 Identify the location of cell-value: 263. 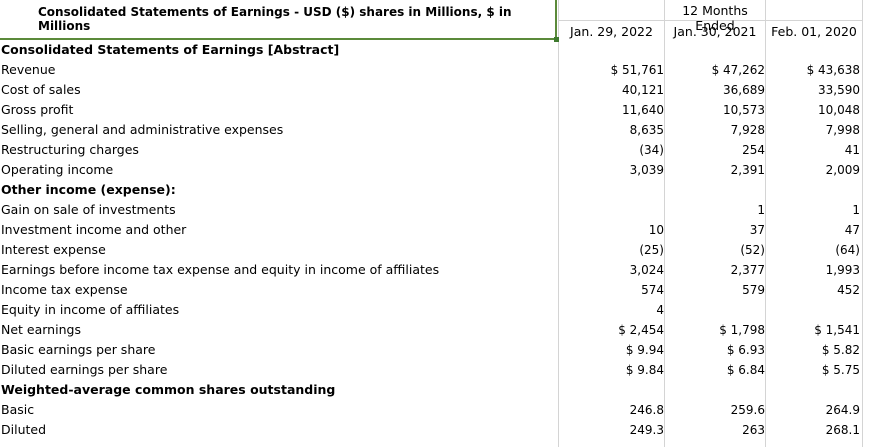
(753, 430).